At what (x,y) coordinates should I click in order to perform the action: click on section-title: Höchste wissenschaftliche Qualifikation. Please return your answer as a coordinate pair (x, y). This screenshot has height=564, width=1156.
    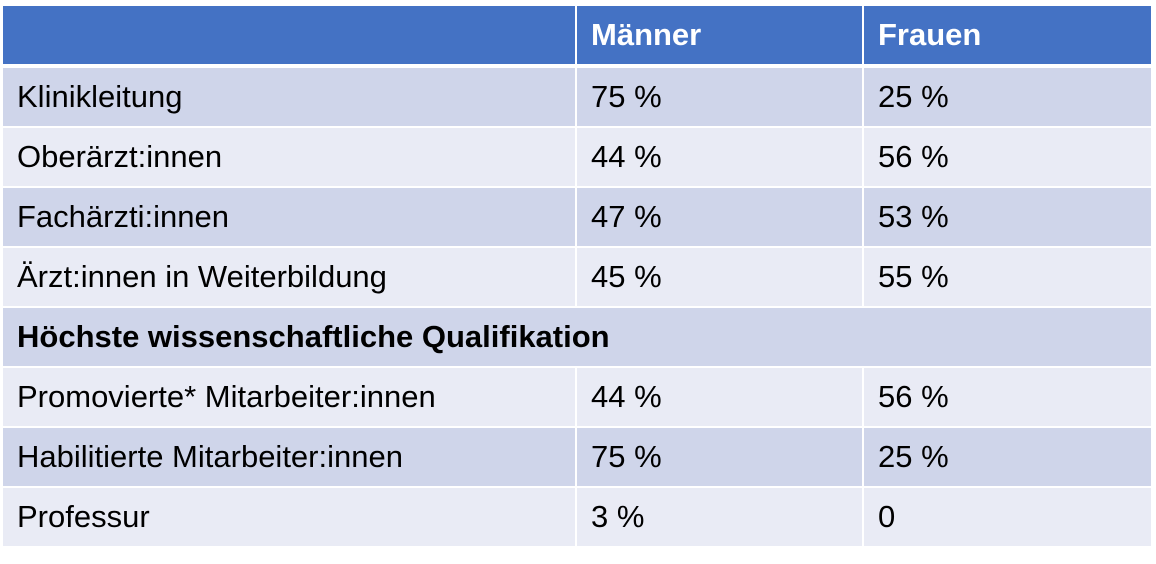
    Looking at the image, I should click on (577, 337).